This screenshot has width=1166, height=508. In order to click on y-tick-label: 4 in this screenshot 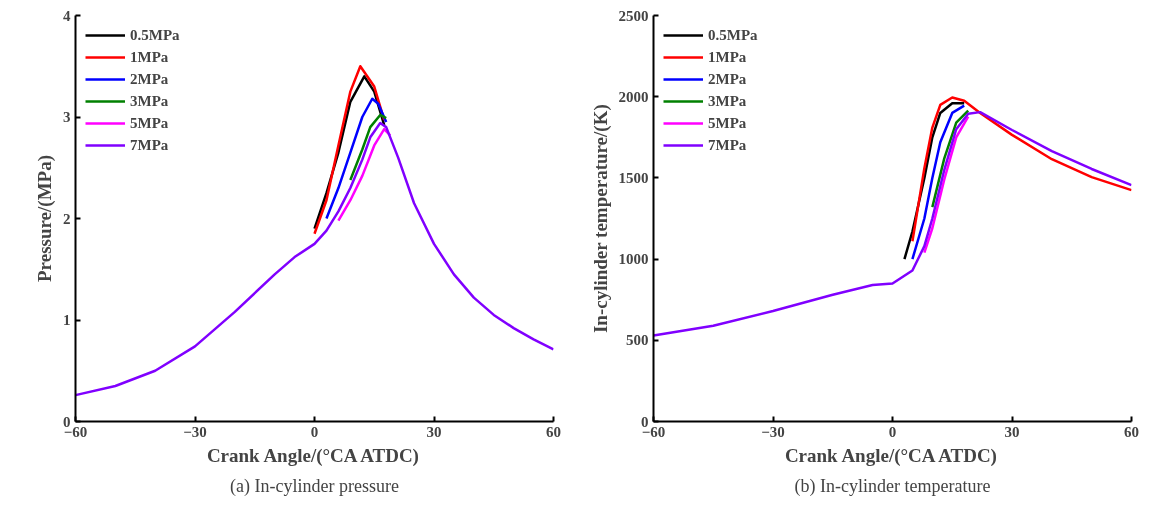, I will do `click(67, 15)`.